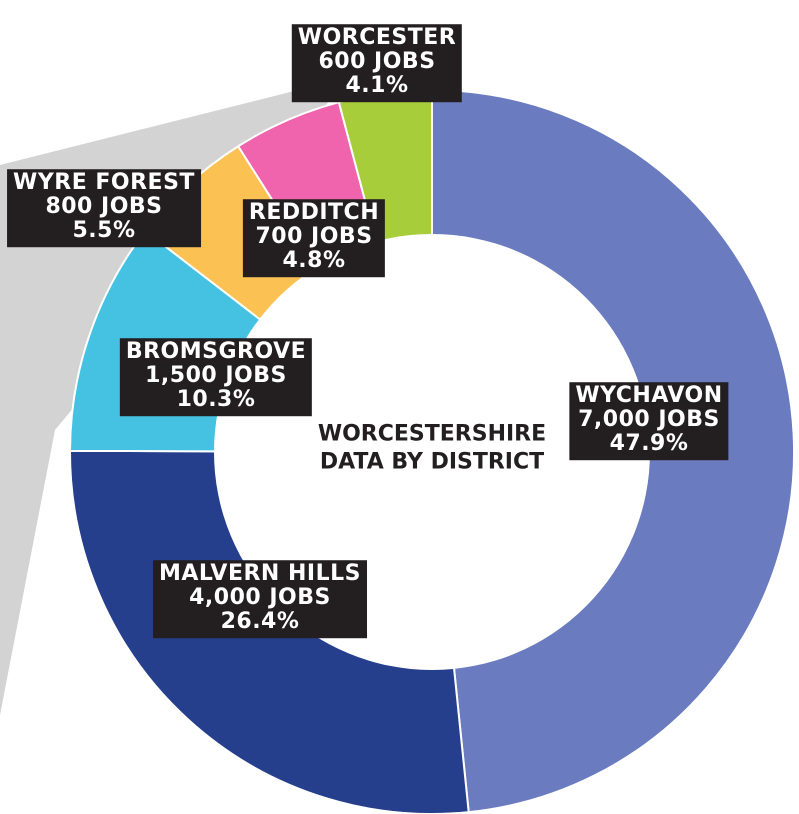 This screenshot has height=814, width=799. What do you see at coordinates (314, 213) in the screenshot?
I see `slice-name: Redditch` at bounding box center [314, 213].